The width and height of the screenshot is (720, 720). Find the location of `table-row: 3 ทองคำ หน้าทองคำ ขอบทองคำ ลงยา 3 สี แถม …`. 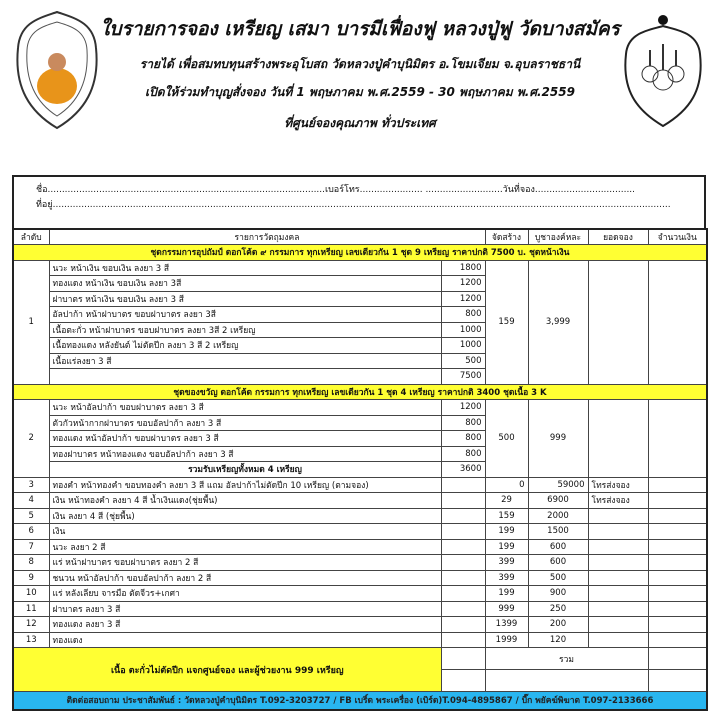

table-row: 3 ทองคำ หน้าทองคำ ขอบทองคำ ลงยา 3 สี แถม … is located at coordinates (360, 484).